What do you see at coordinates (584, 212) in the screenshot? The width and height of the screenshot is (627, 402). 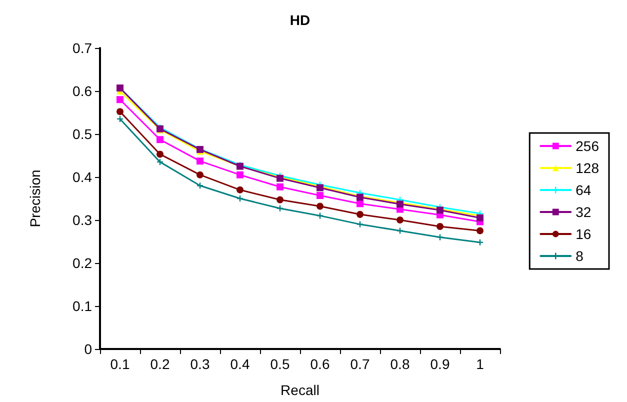 I see `legend-label: 32` at bounding box center [584, 212].